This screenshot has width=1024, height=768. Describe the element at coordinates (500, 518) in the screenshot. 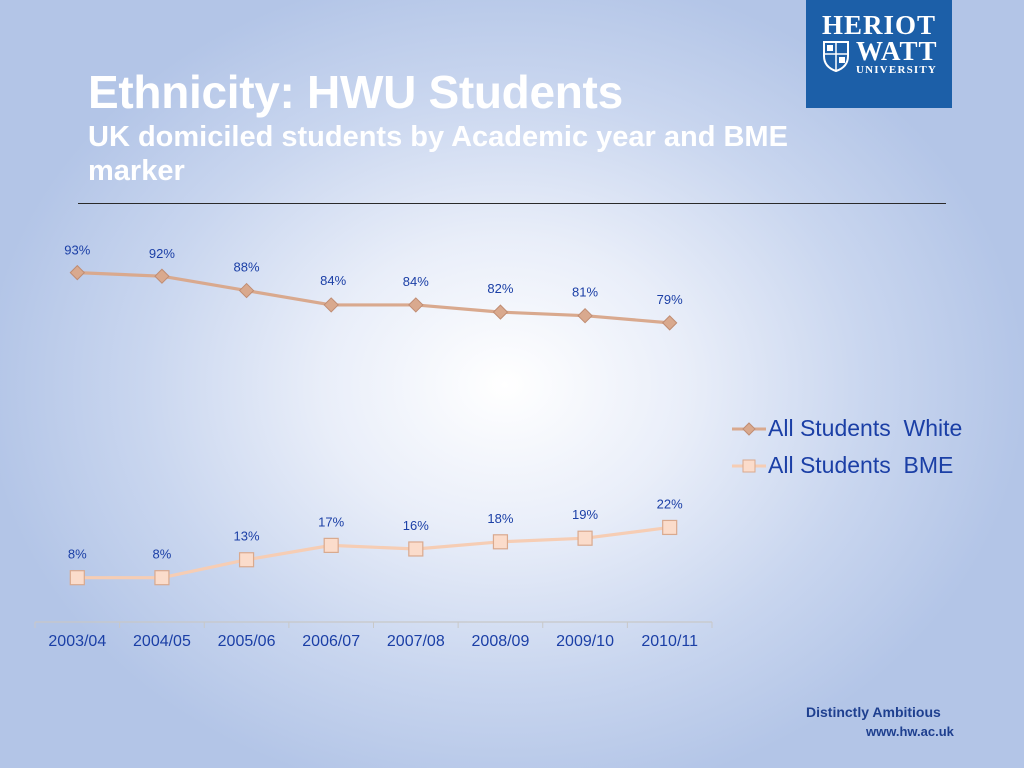

I see `data-label: 18%` at that location.